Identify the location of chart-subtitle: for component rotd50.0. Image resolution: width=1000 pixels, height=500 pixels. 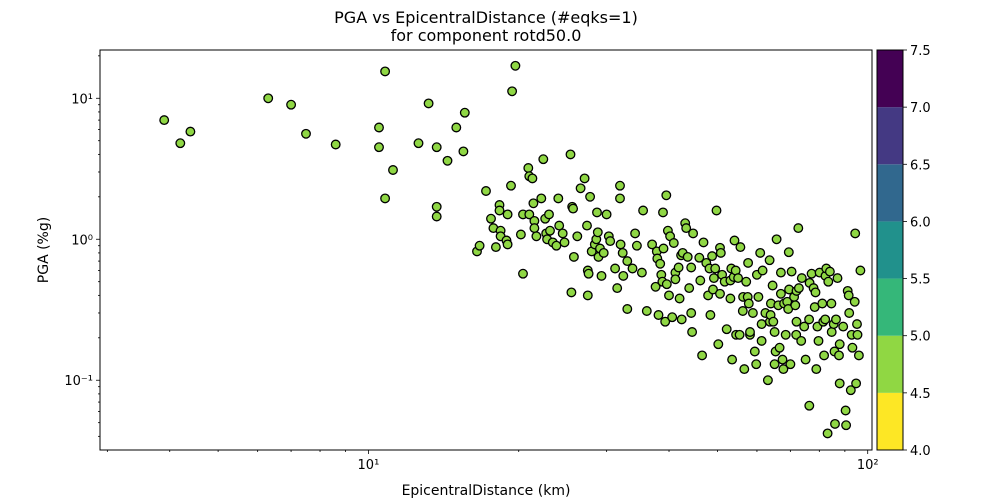
(486, 35).